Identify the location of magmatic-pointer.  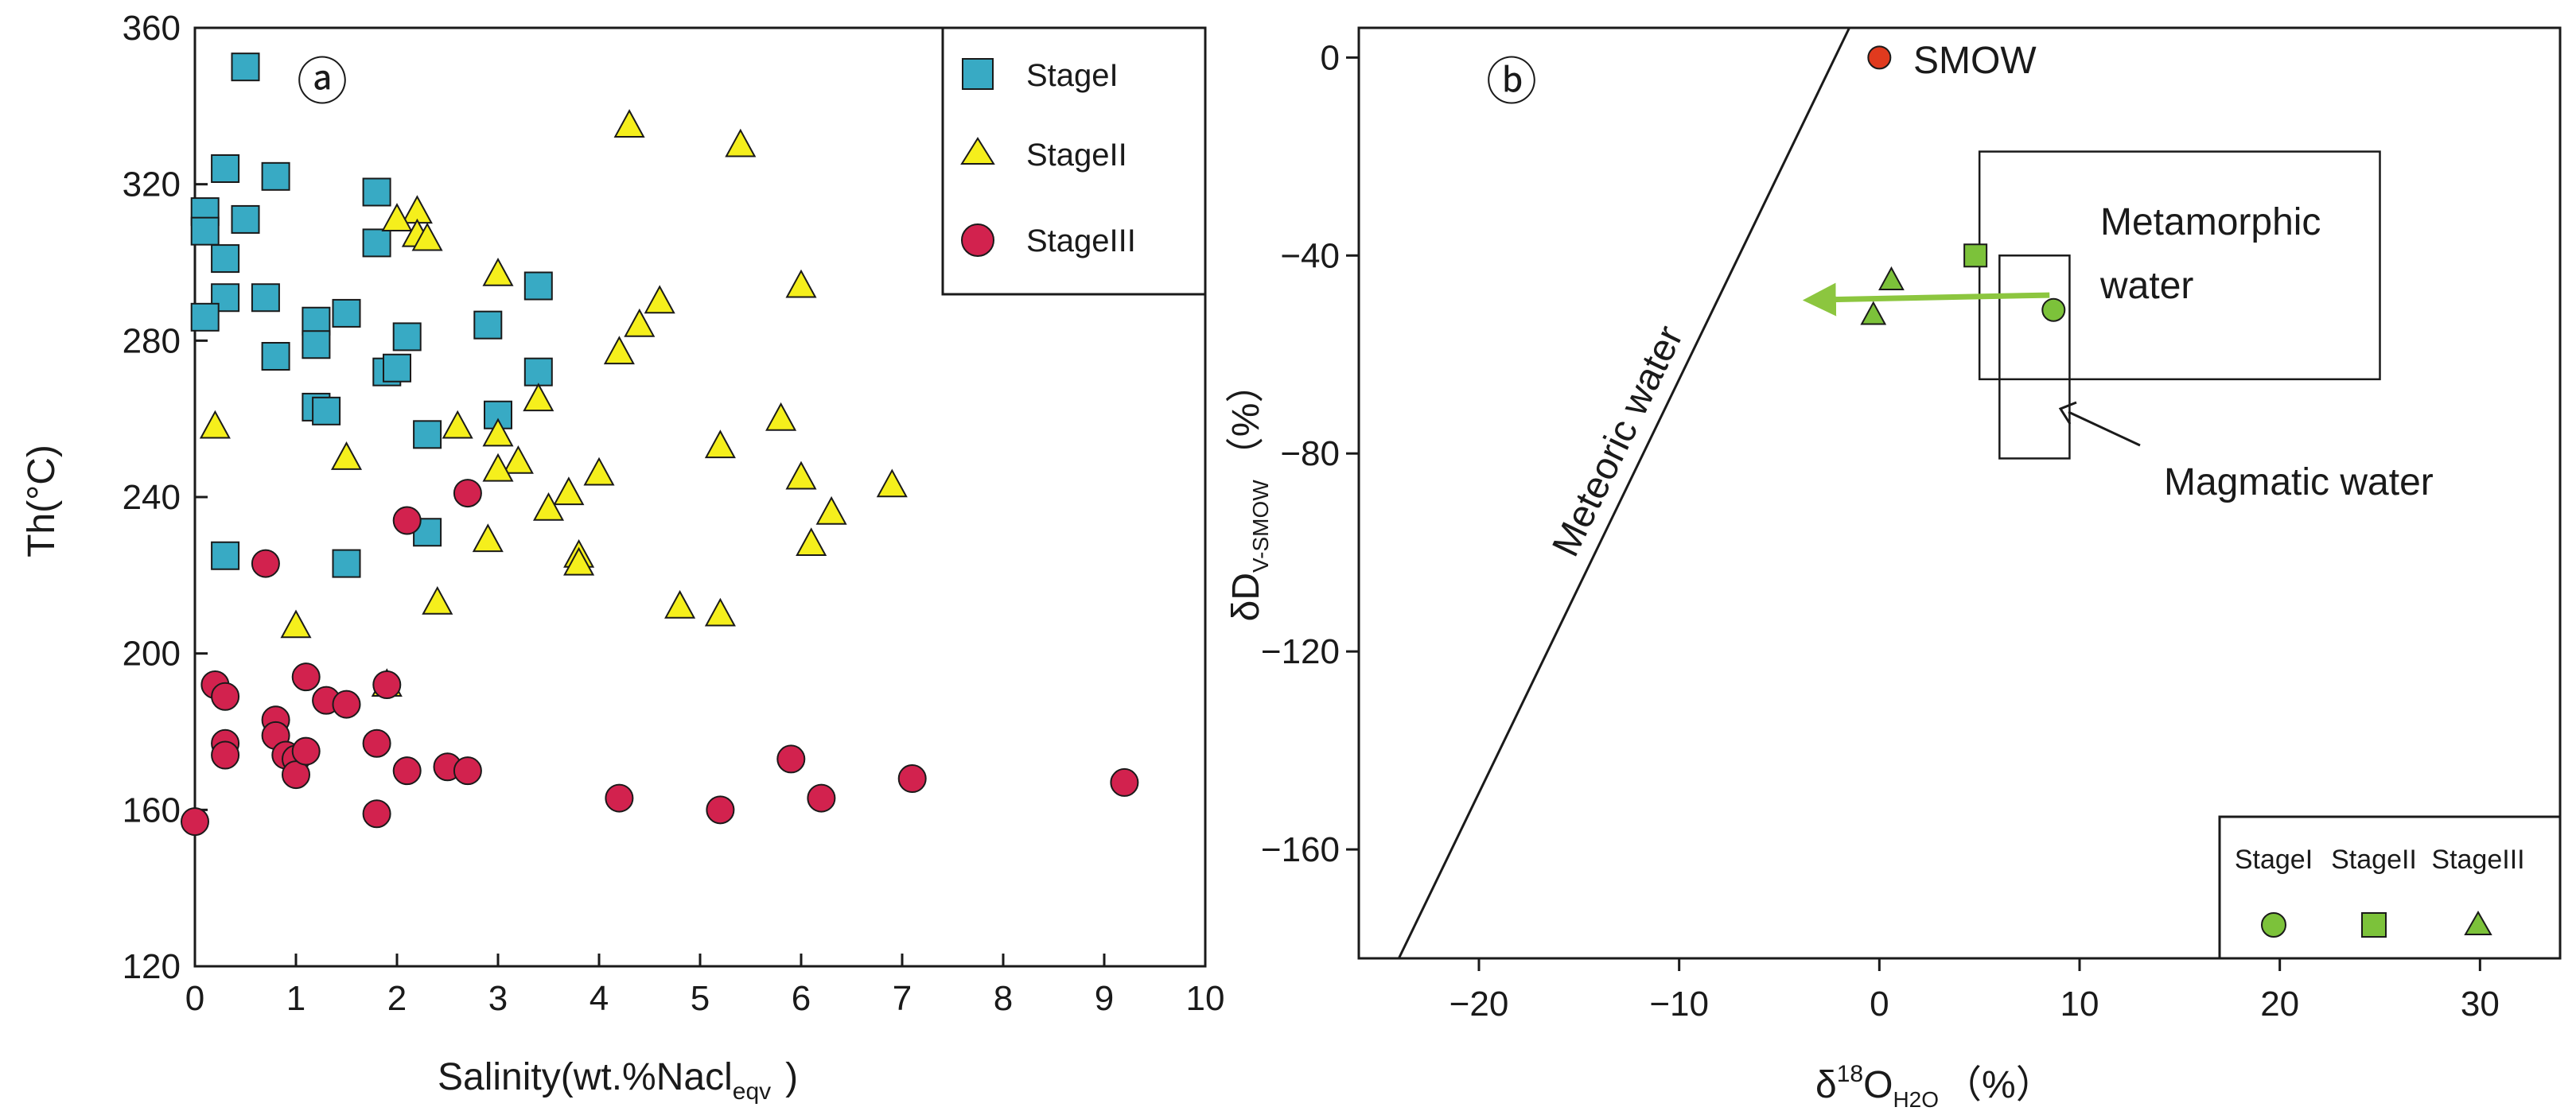
(2105, 428).